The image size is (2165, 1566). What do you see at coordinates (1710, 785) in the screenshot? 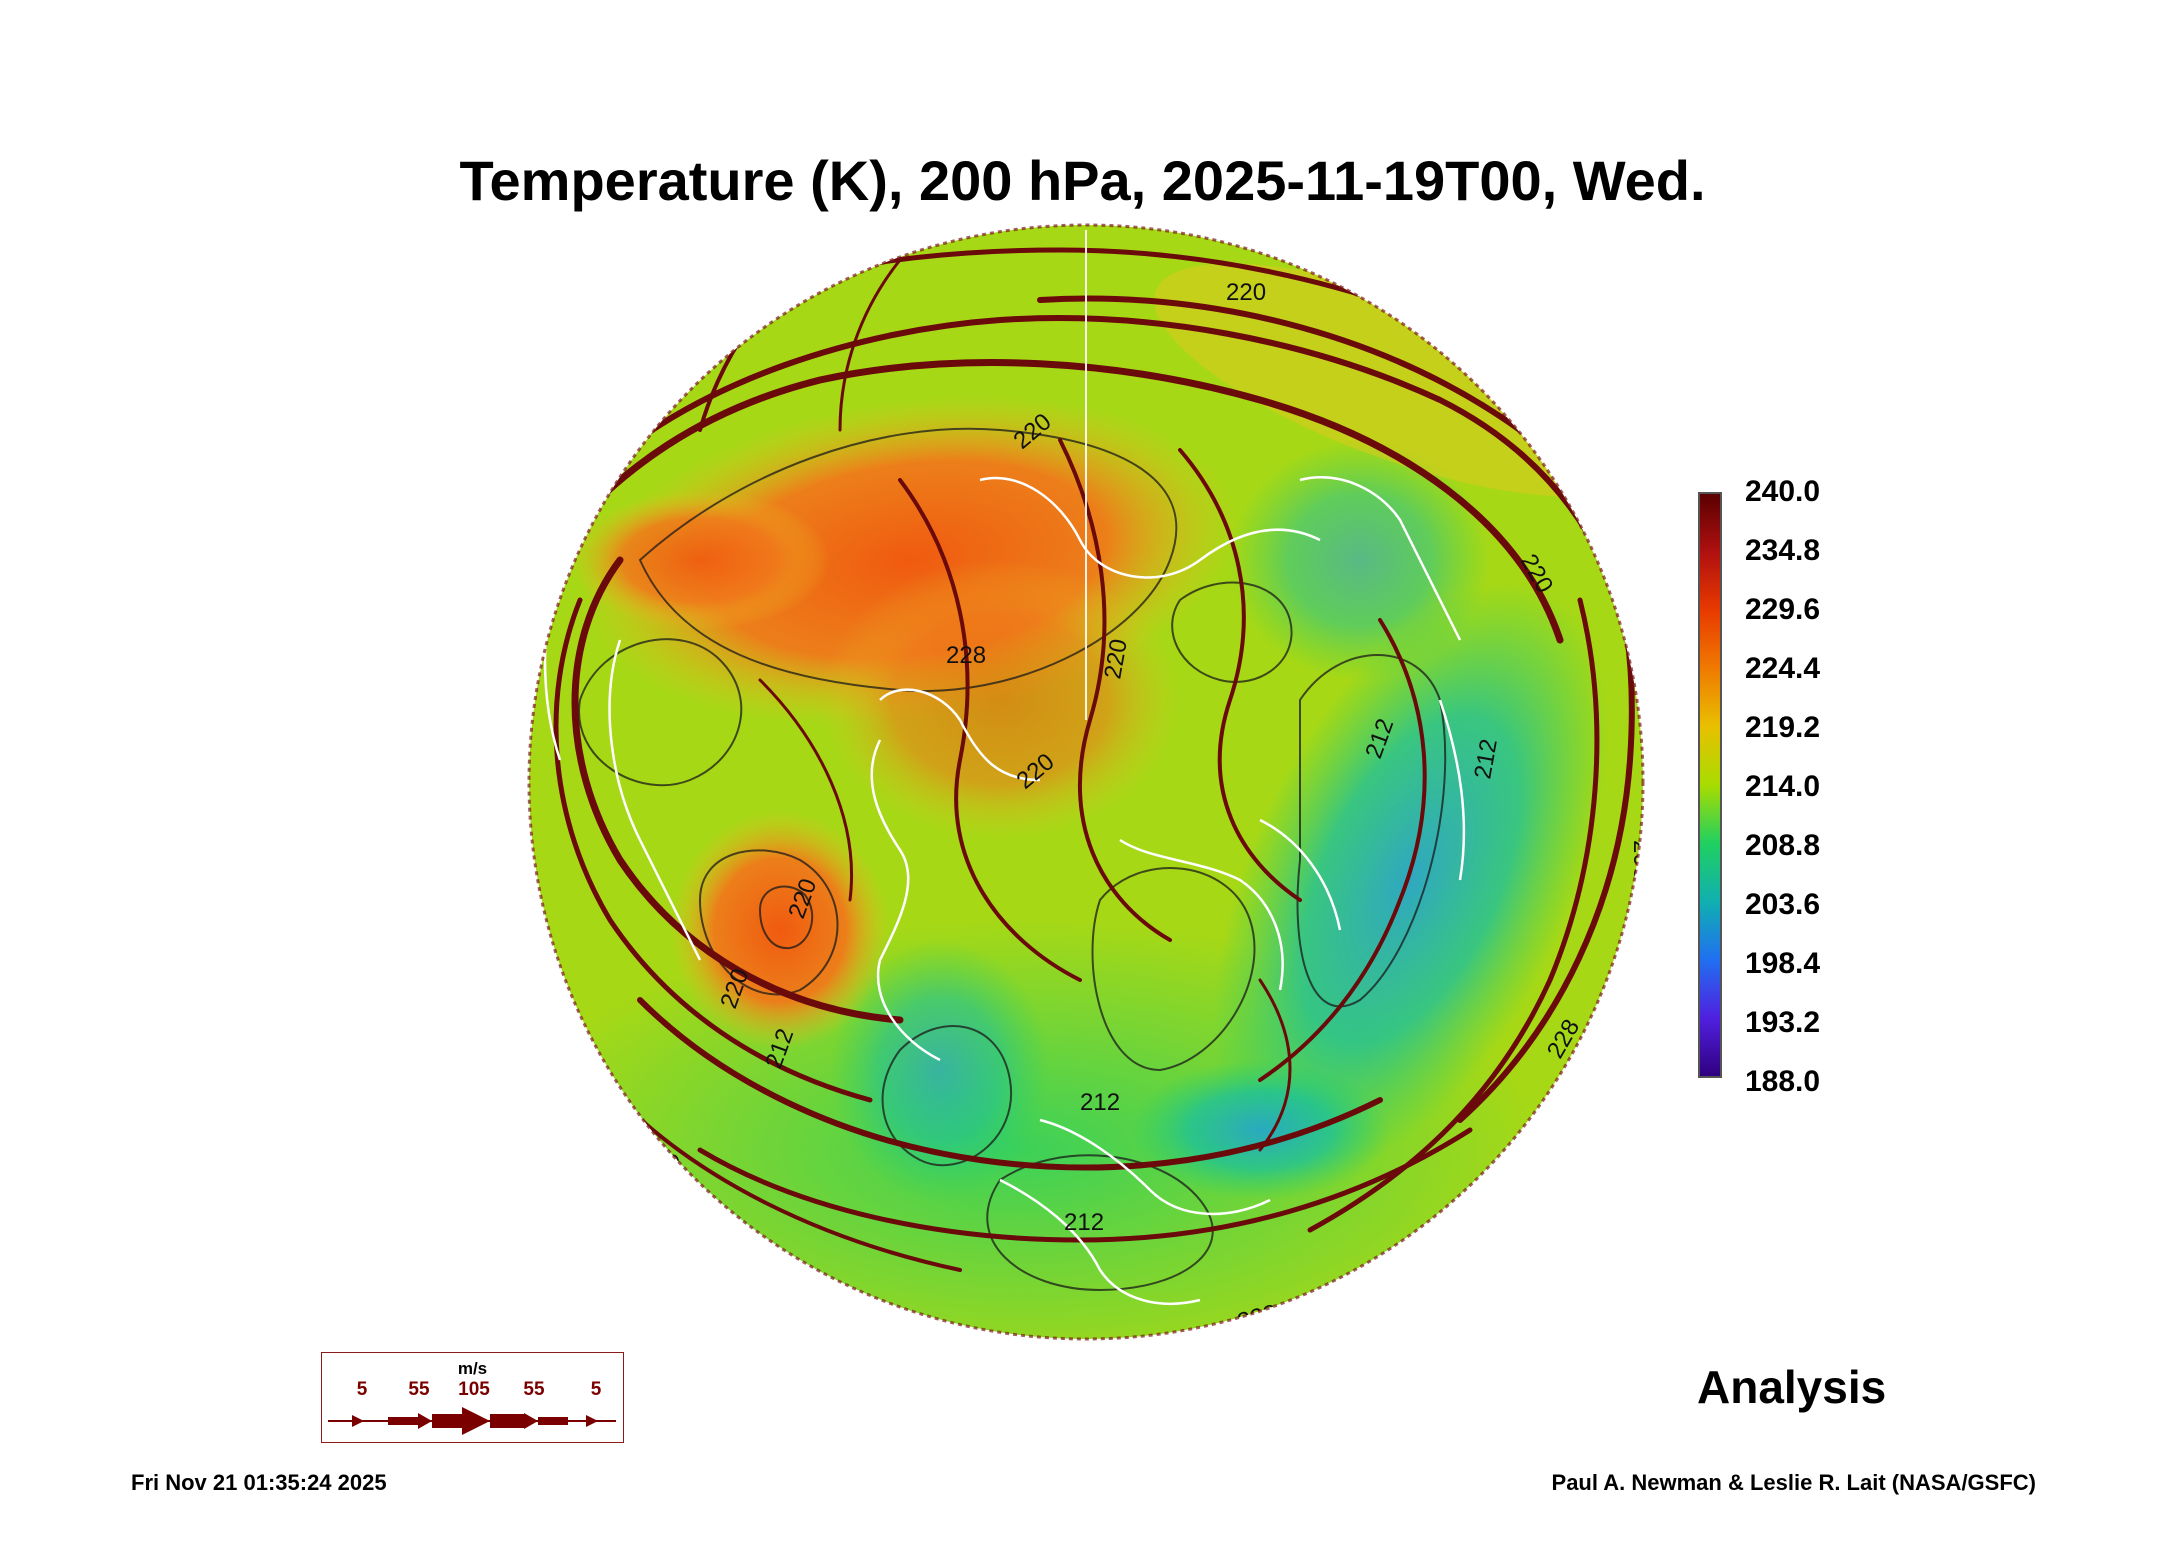
I see `colorbar` at bounding box center [1710, 785].